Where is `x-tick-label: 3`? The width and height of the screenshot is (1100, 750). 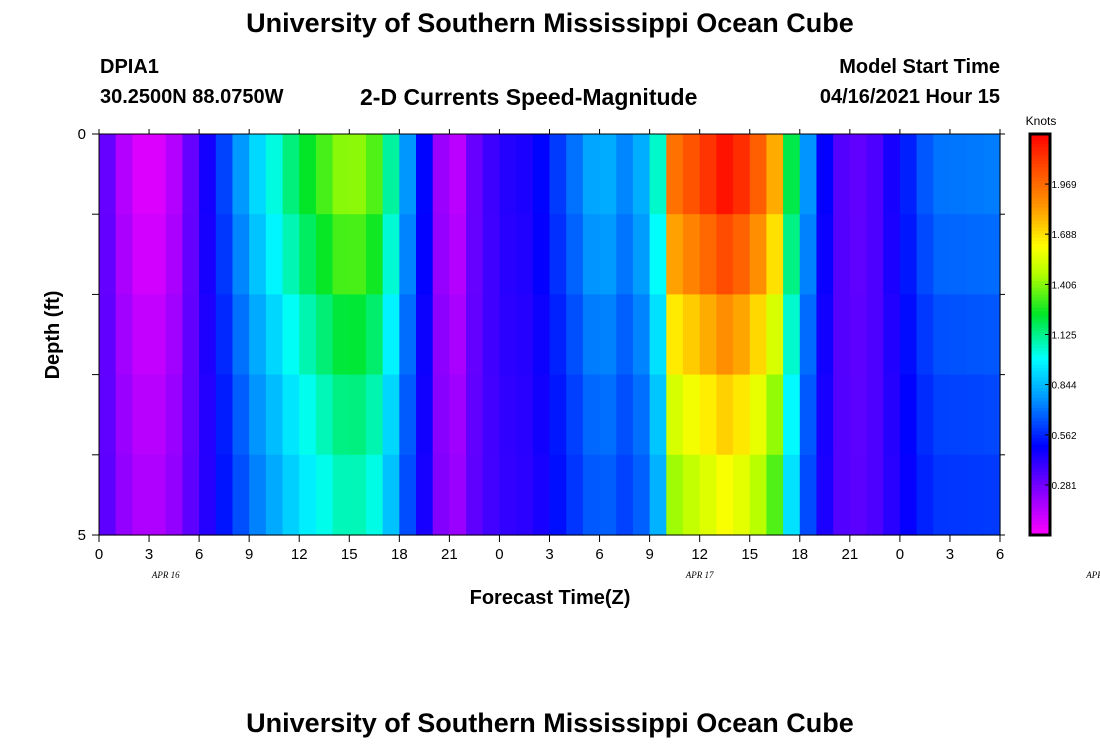 x-tick-label: 3 is located at coordinates (149, 554).